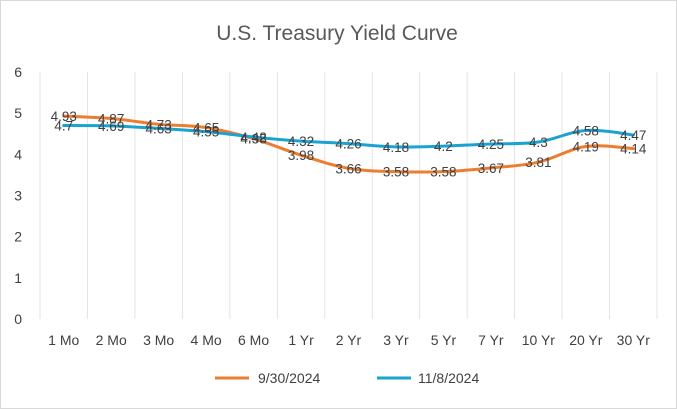  What do you see at coordinates (491, 168) in the screenshot?
I see `data-label: 3.67` at bounding box center [491, 168].